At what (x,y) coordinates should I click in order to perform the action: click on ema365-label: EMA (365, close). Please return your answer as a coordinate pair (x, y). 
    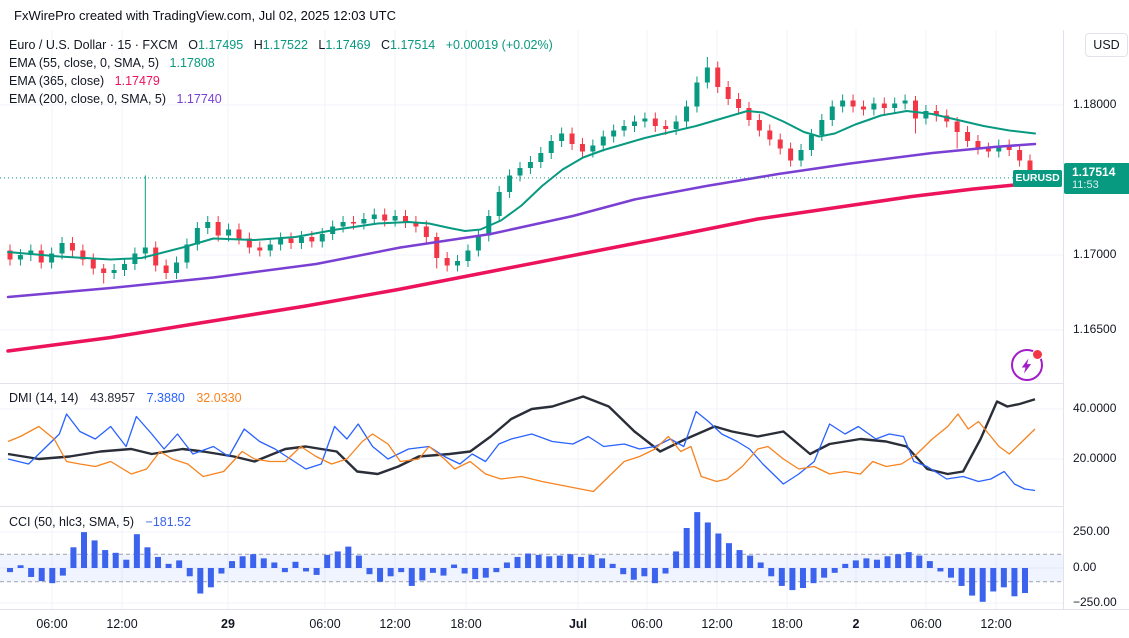
    Looking at the image, I should click on (57, 81).